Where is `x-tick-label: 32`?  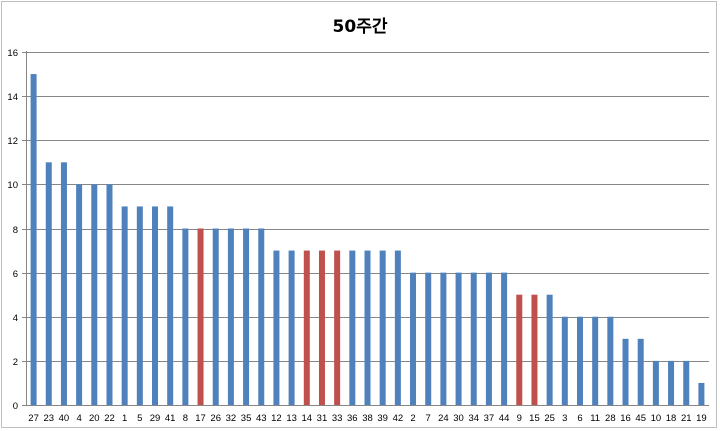 x-tick-label: 32 is located at coordinates (231, 418).